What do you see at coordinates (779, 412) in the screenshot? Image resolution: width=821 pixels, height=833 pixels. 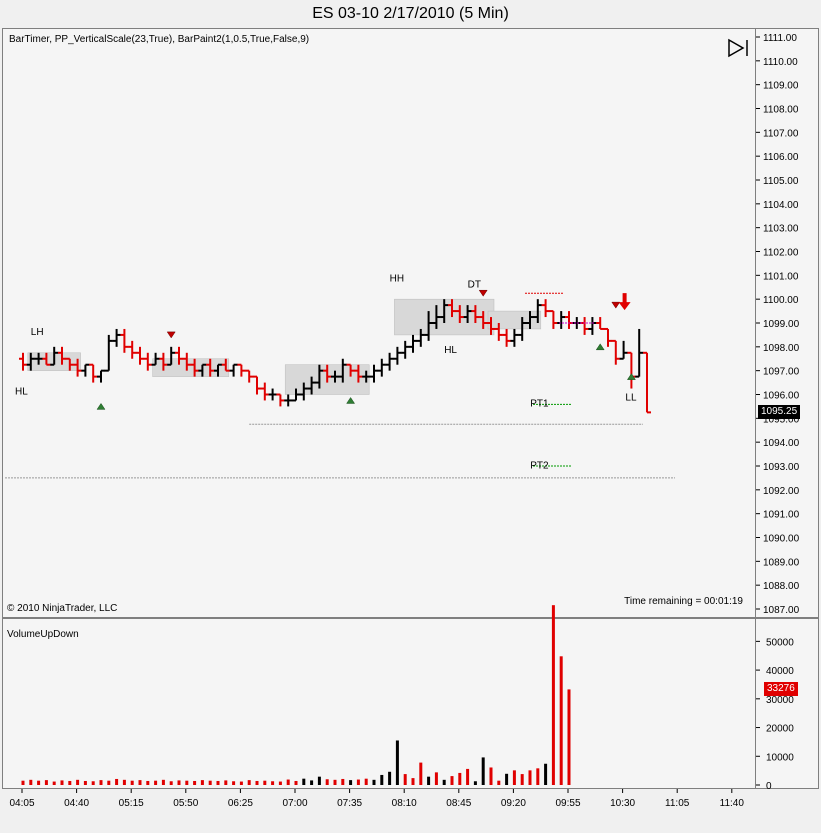 I see `last-price-tag: 1095.25` at bounding box center [779, 412].